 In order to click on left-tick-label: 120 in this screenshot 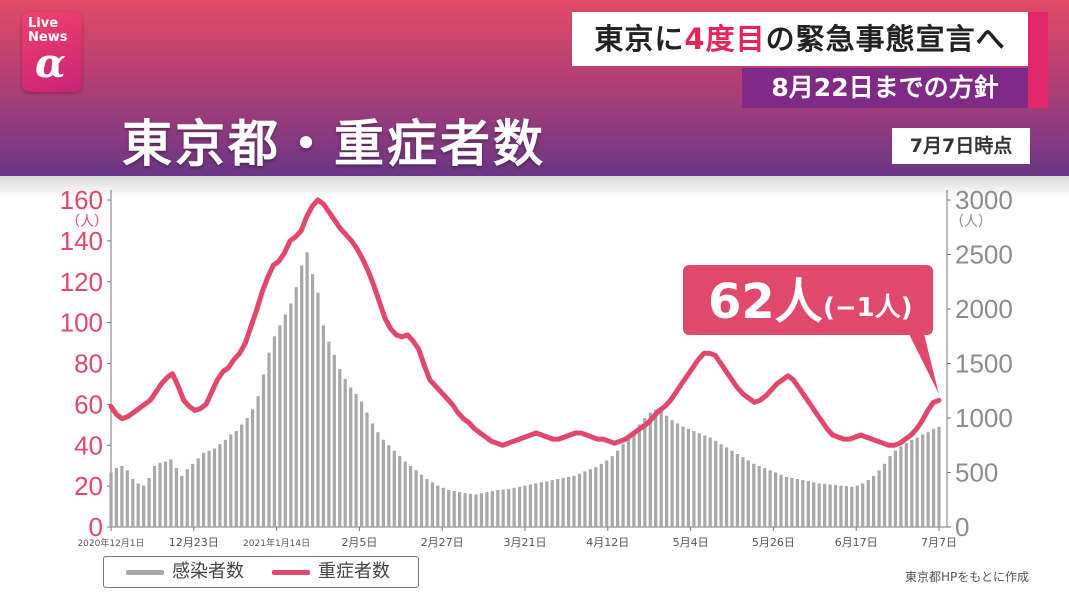, I will do `click(81, 282)`.